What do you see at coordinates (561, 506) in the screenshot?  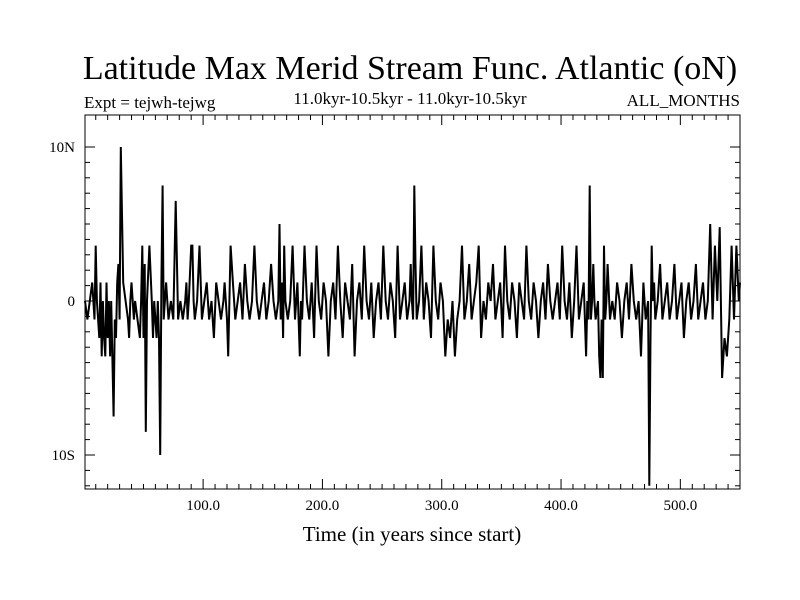 I see `x-tick-label: 400.0` at bounding box center [561, 506].